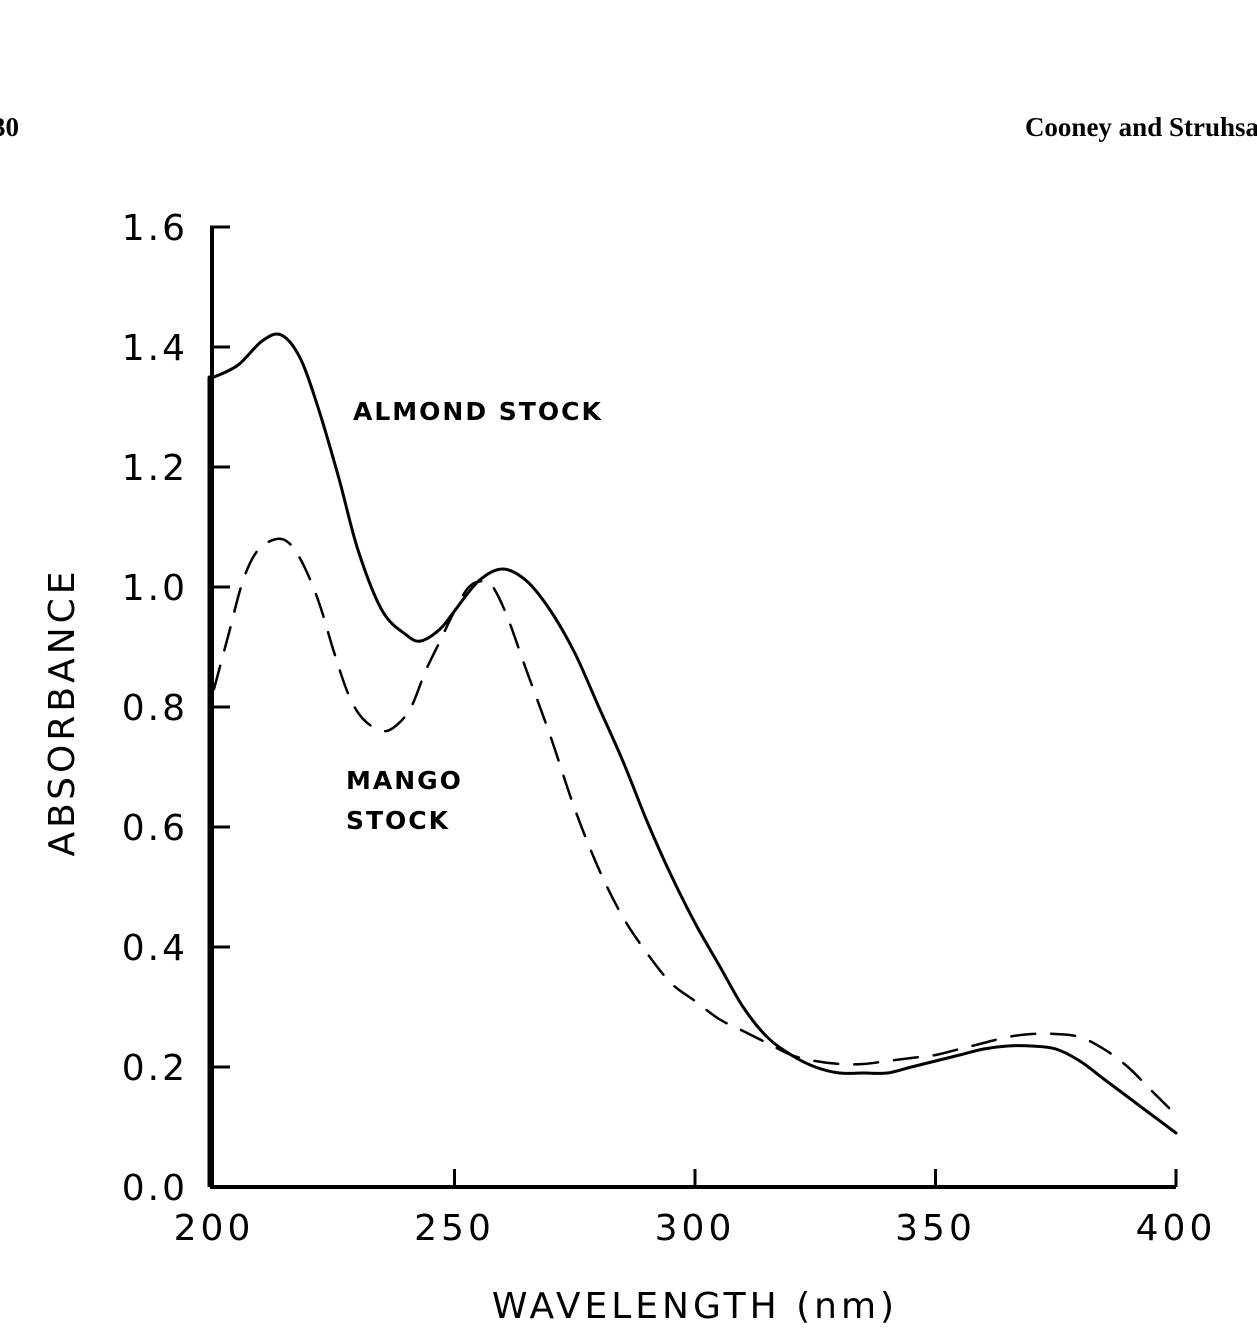 This screenshot has height=1339, width=1257. Describe the element at coordinates (155, 348) in the screenshot. I see `y-tick-label: 1.4` at that location.